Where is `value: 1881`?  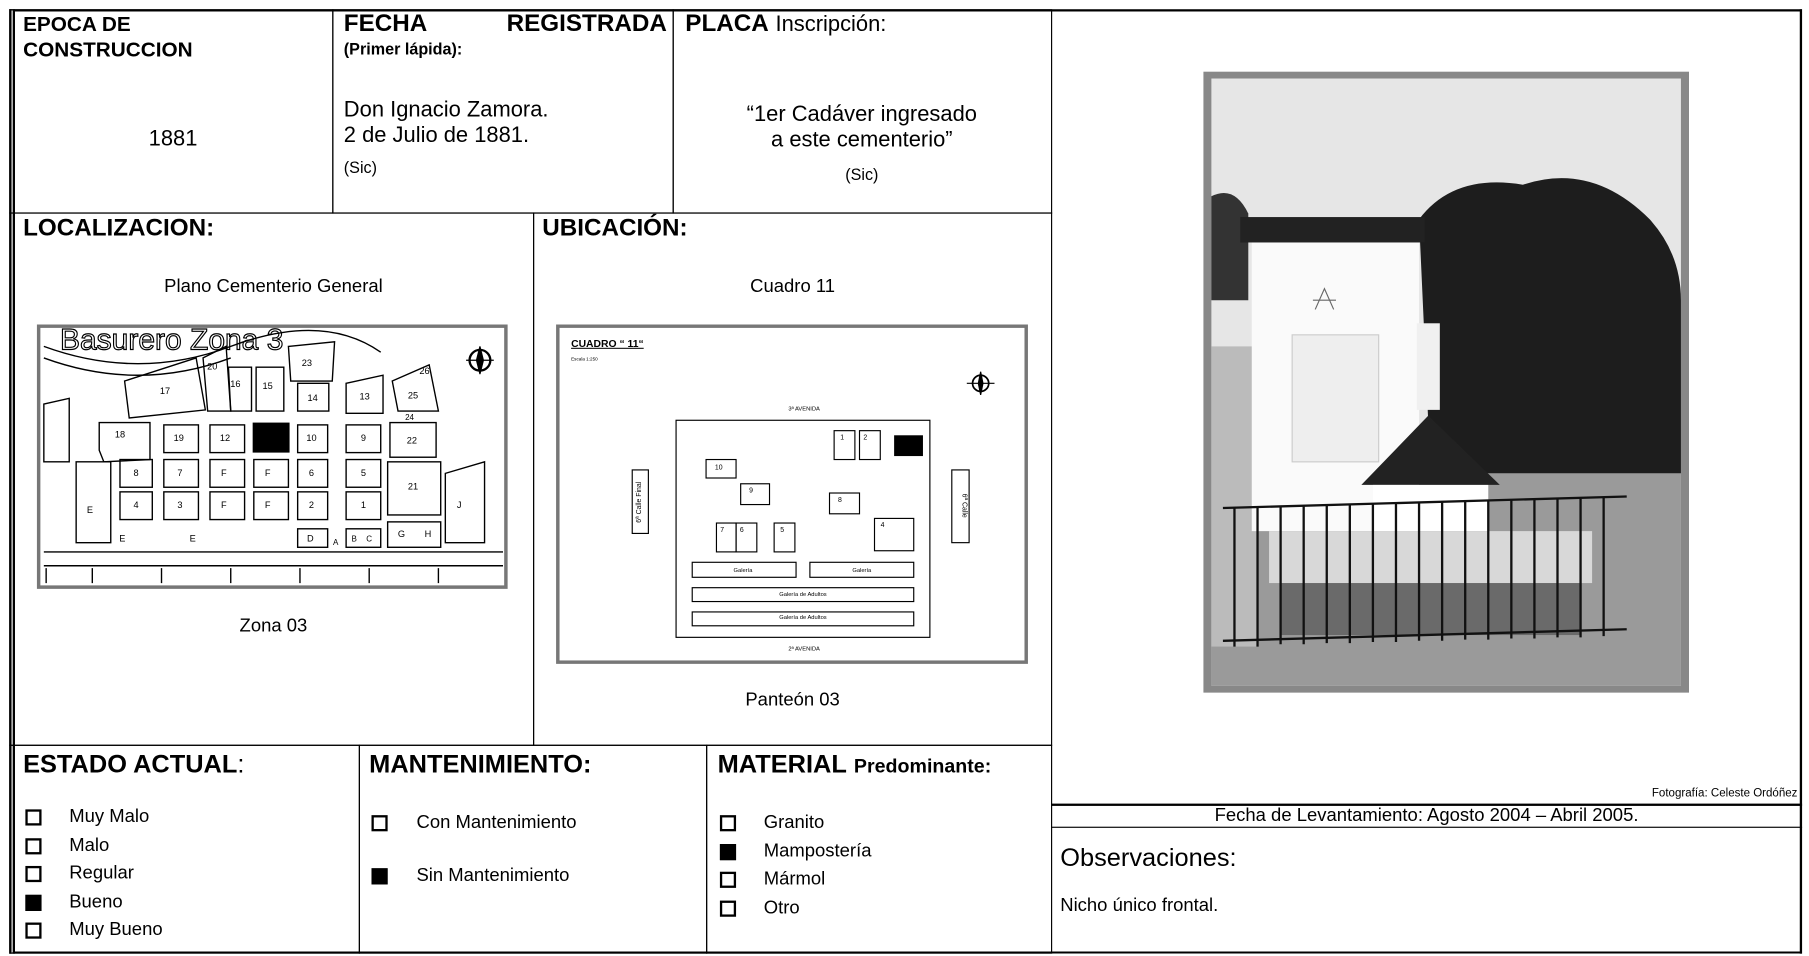 value: 1881 is located at coordinates (173, 139).